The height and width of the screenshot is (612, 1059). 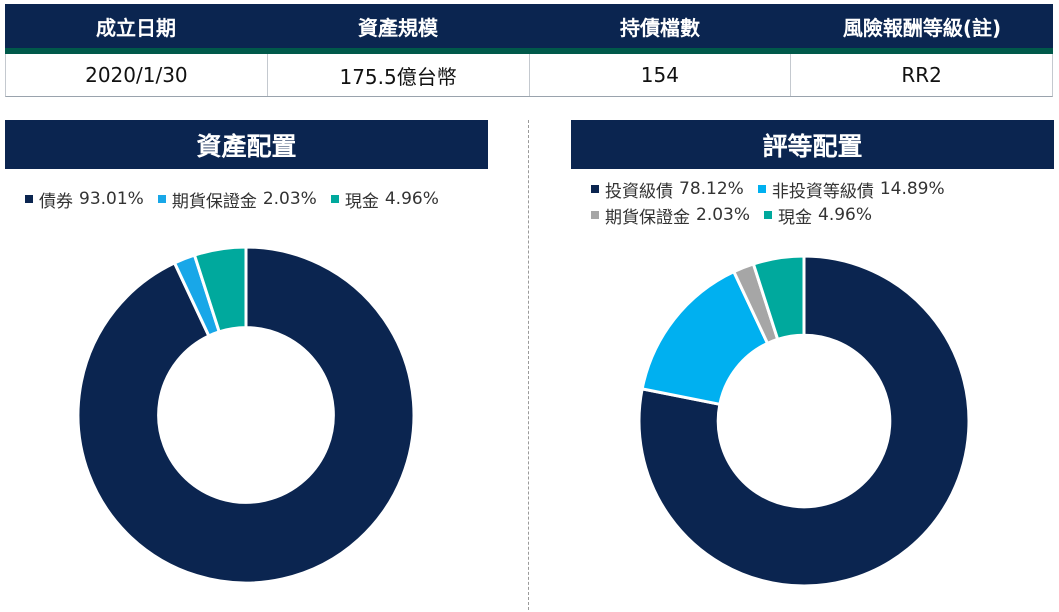 I want to click on summary-value-row: 2020/1/30 175.5億台幣 154 RR2, so click(x=529, y=75).